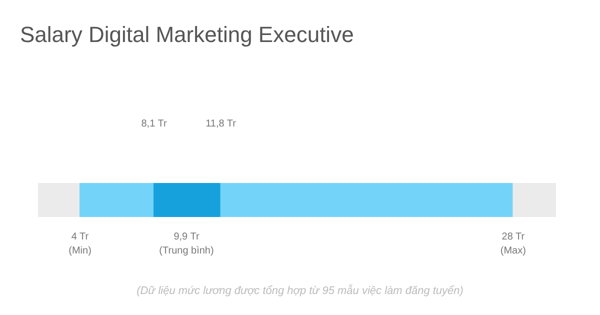 This screenshot has height=315, width=600. What do you see at coordinates (513, 244) in the screenshot?
I see `x-tick-label: 28 Tr (Max)` at bounding box center [513, 244].